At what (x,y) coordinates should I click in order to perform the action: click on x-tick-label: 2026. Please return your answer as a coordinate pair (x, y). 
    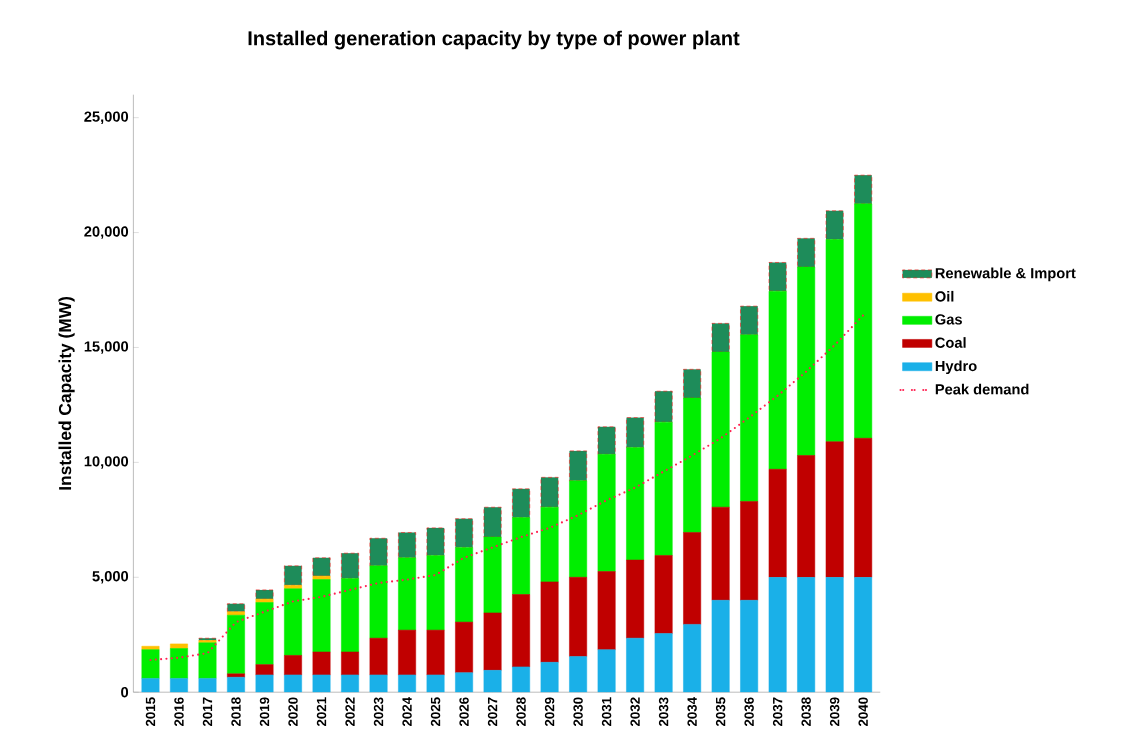
    Looking at the image, I should click on (464, 712).